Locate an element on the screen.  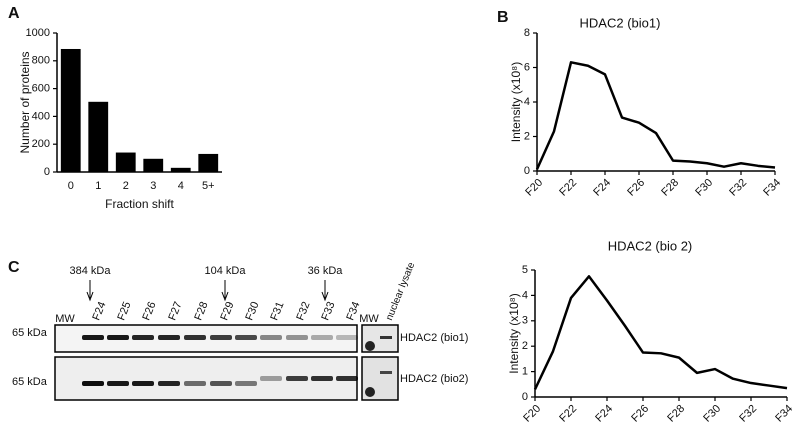
lane-label: F30 is located at coordinates (252, 311).